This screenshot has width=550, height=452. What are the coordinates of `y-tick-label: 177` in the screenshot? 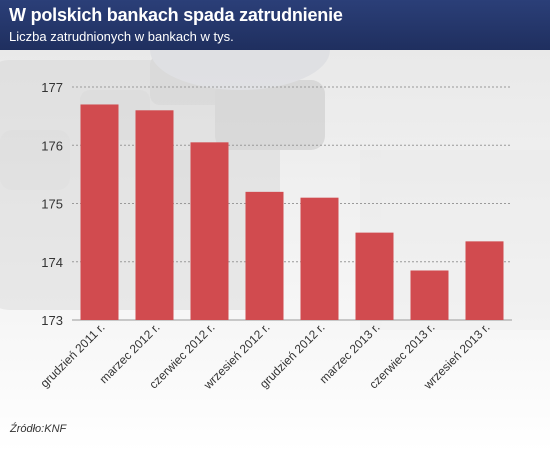 It's located at (52, 87).